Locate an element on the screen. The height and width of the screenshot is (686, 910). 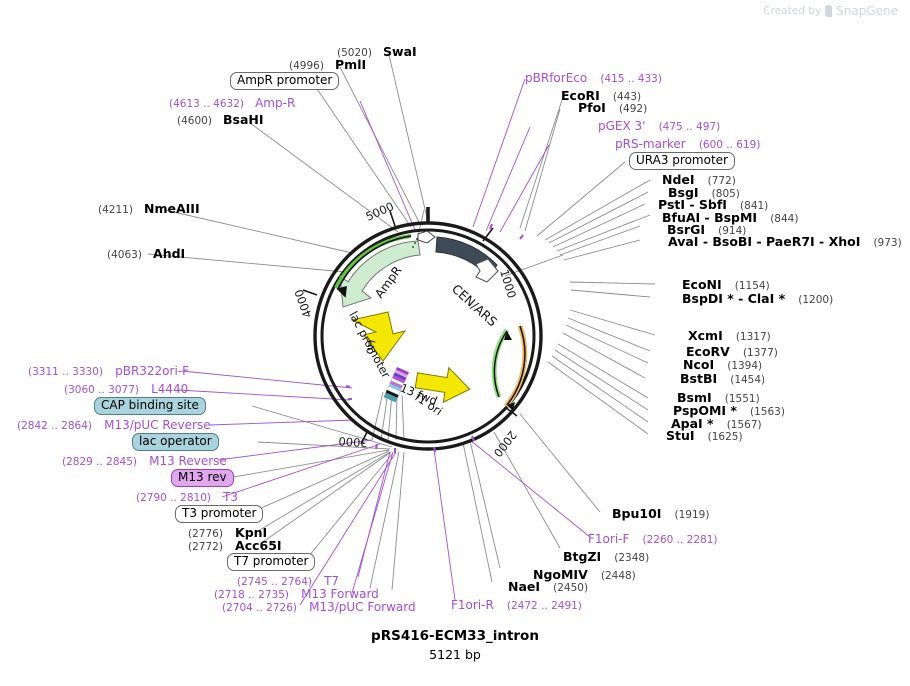
label-ampr-promoter-box: AmpR promoter is located at coordinates (285, 81).